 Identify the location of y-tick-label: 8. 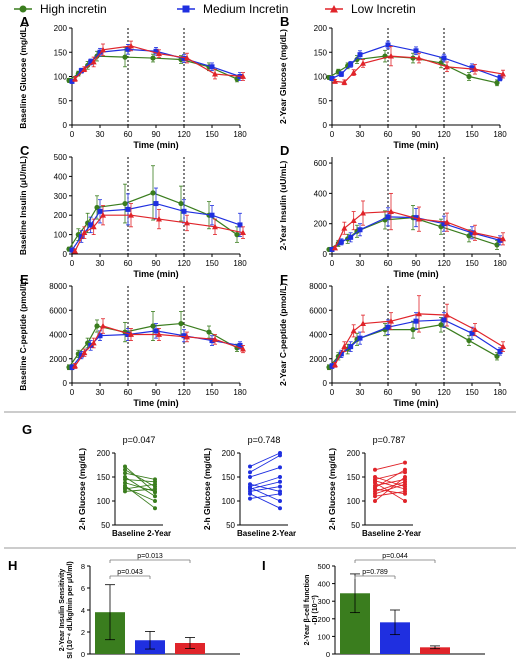
(83, 566).